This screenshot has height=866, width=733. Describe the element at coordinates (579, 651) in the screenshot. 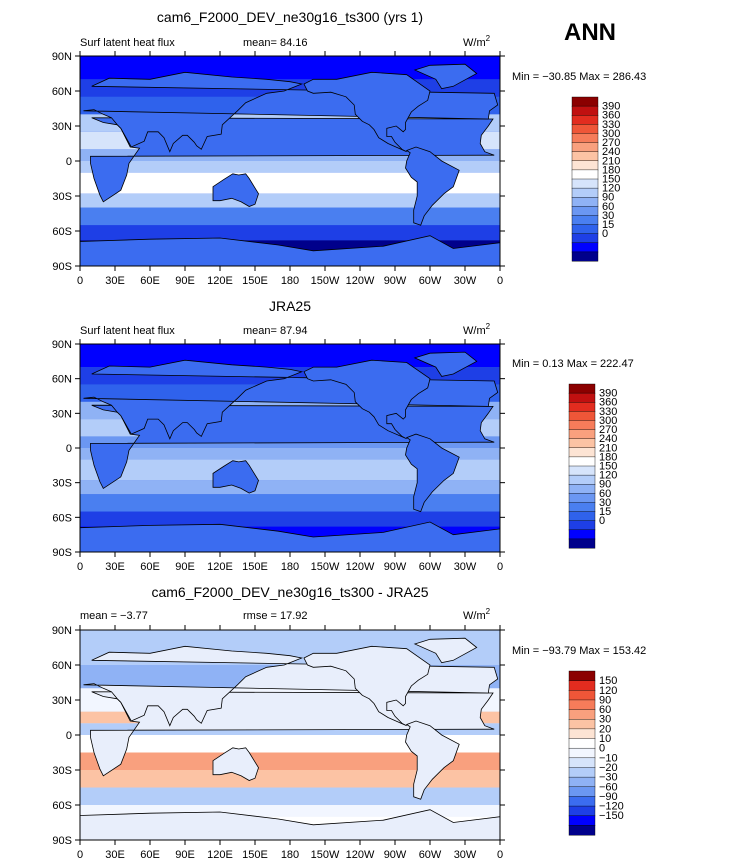

I see `minmax-label: Min = −93.79 Max = 153.42` at that location.